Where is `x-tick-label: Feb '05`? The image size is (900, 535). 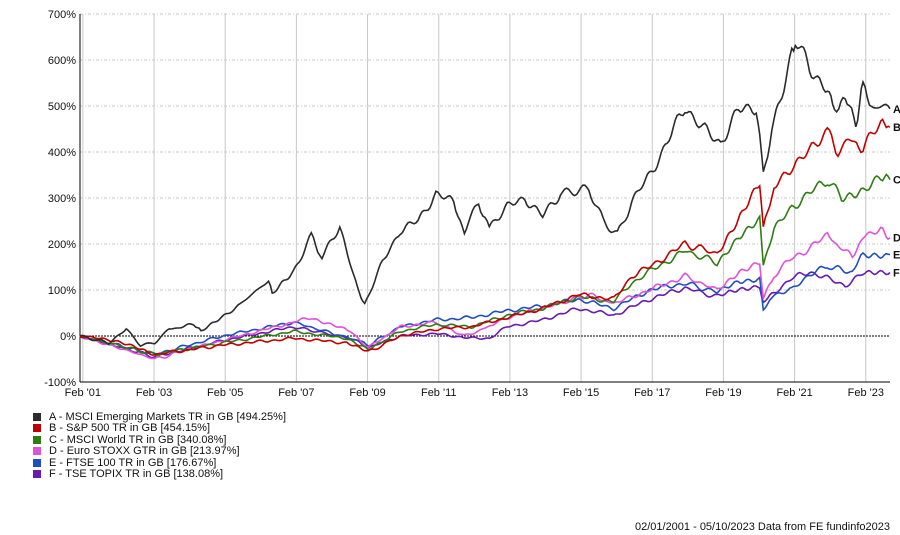 x-tick-label: Feb '05 is located at coordinates (225, 393).